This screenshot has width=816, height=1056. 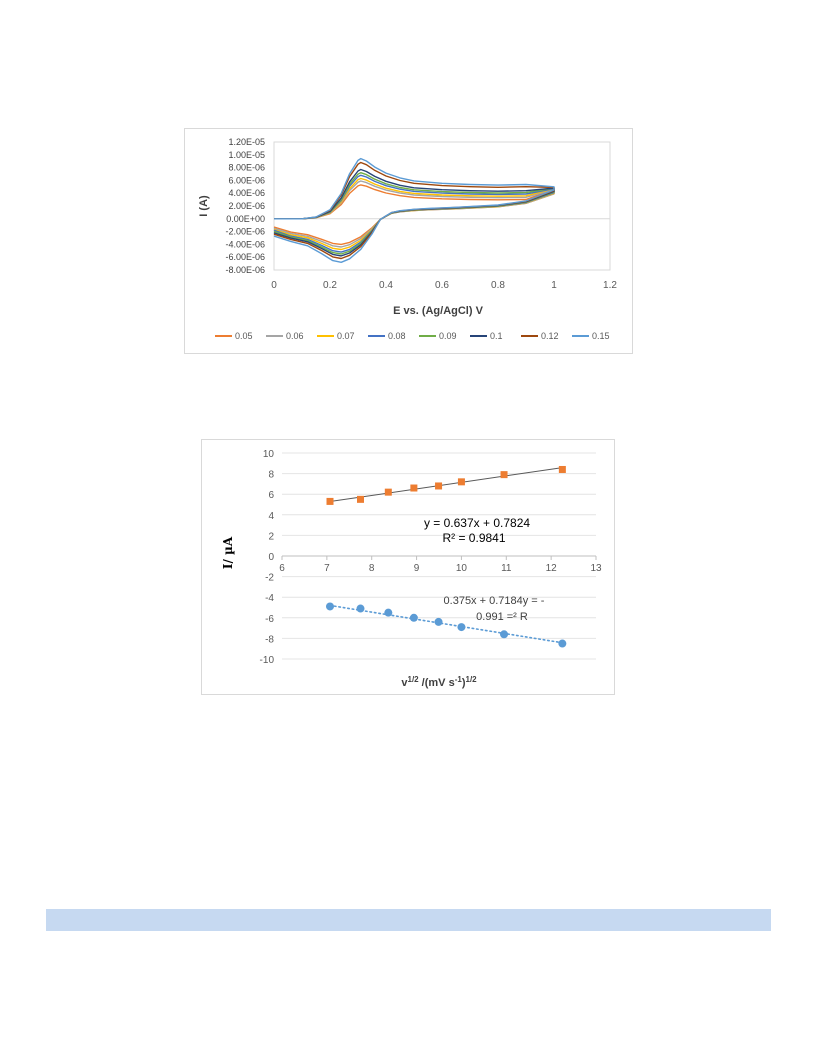 What do you see at coordinates (245, 257) in the screenshot?
I see `cv-y-tick-label: -6.00E-06` at bounding box center [245, 257].